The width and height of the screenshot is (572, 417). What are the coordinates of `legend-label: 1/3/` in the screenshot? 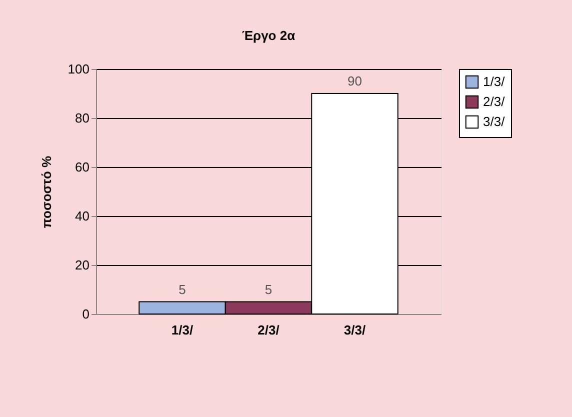 It's located at (494, 81).